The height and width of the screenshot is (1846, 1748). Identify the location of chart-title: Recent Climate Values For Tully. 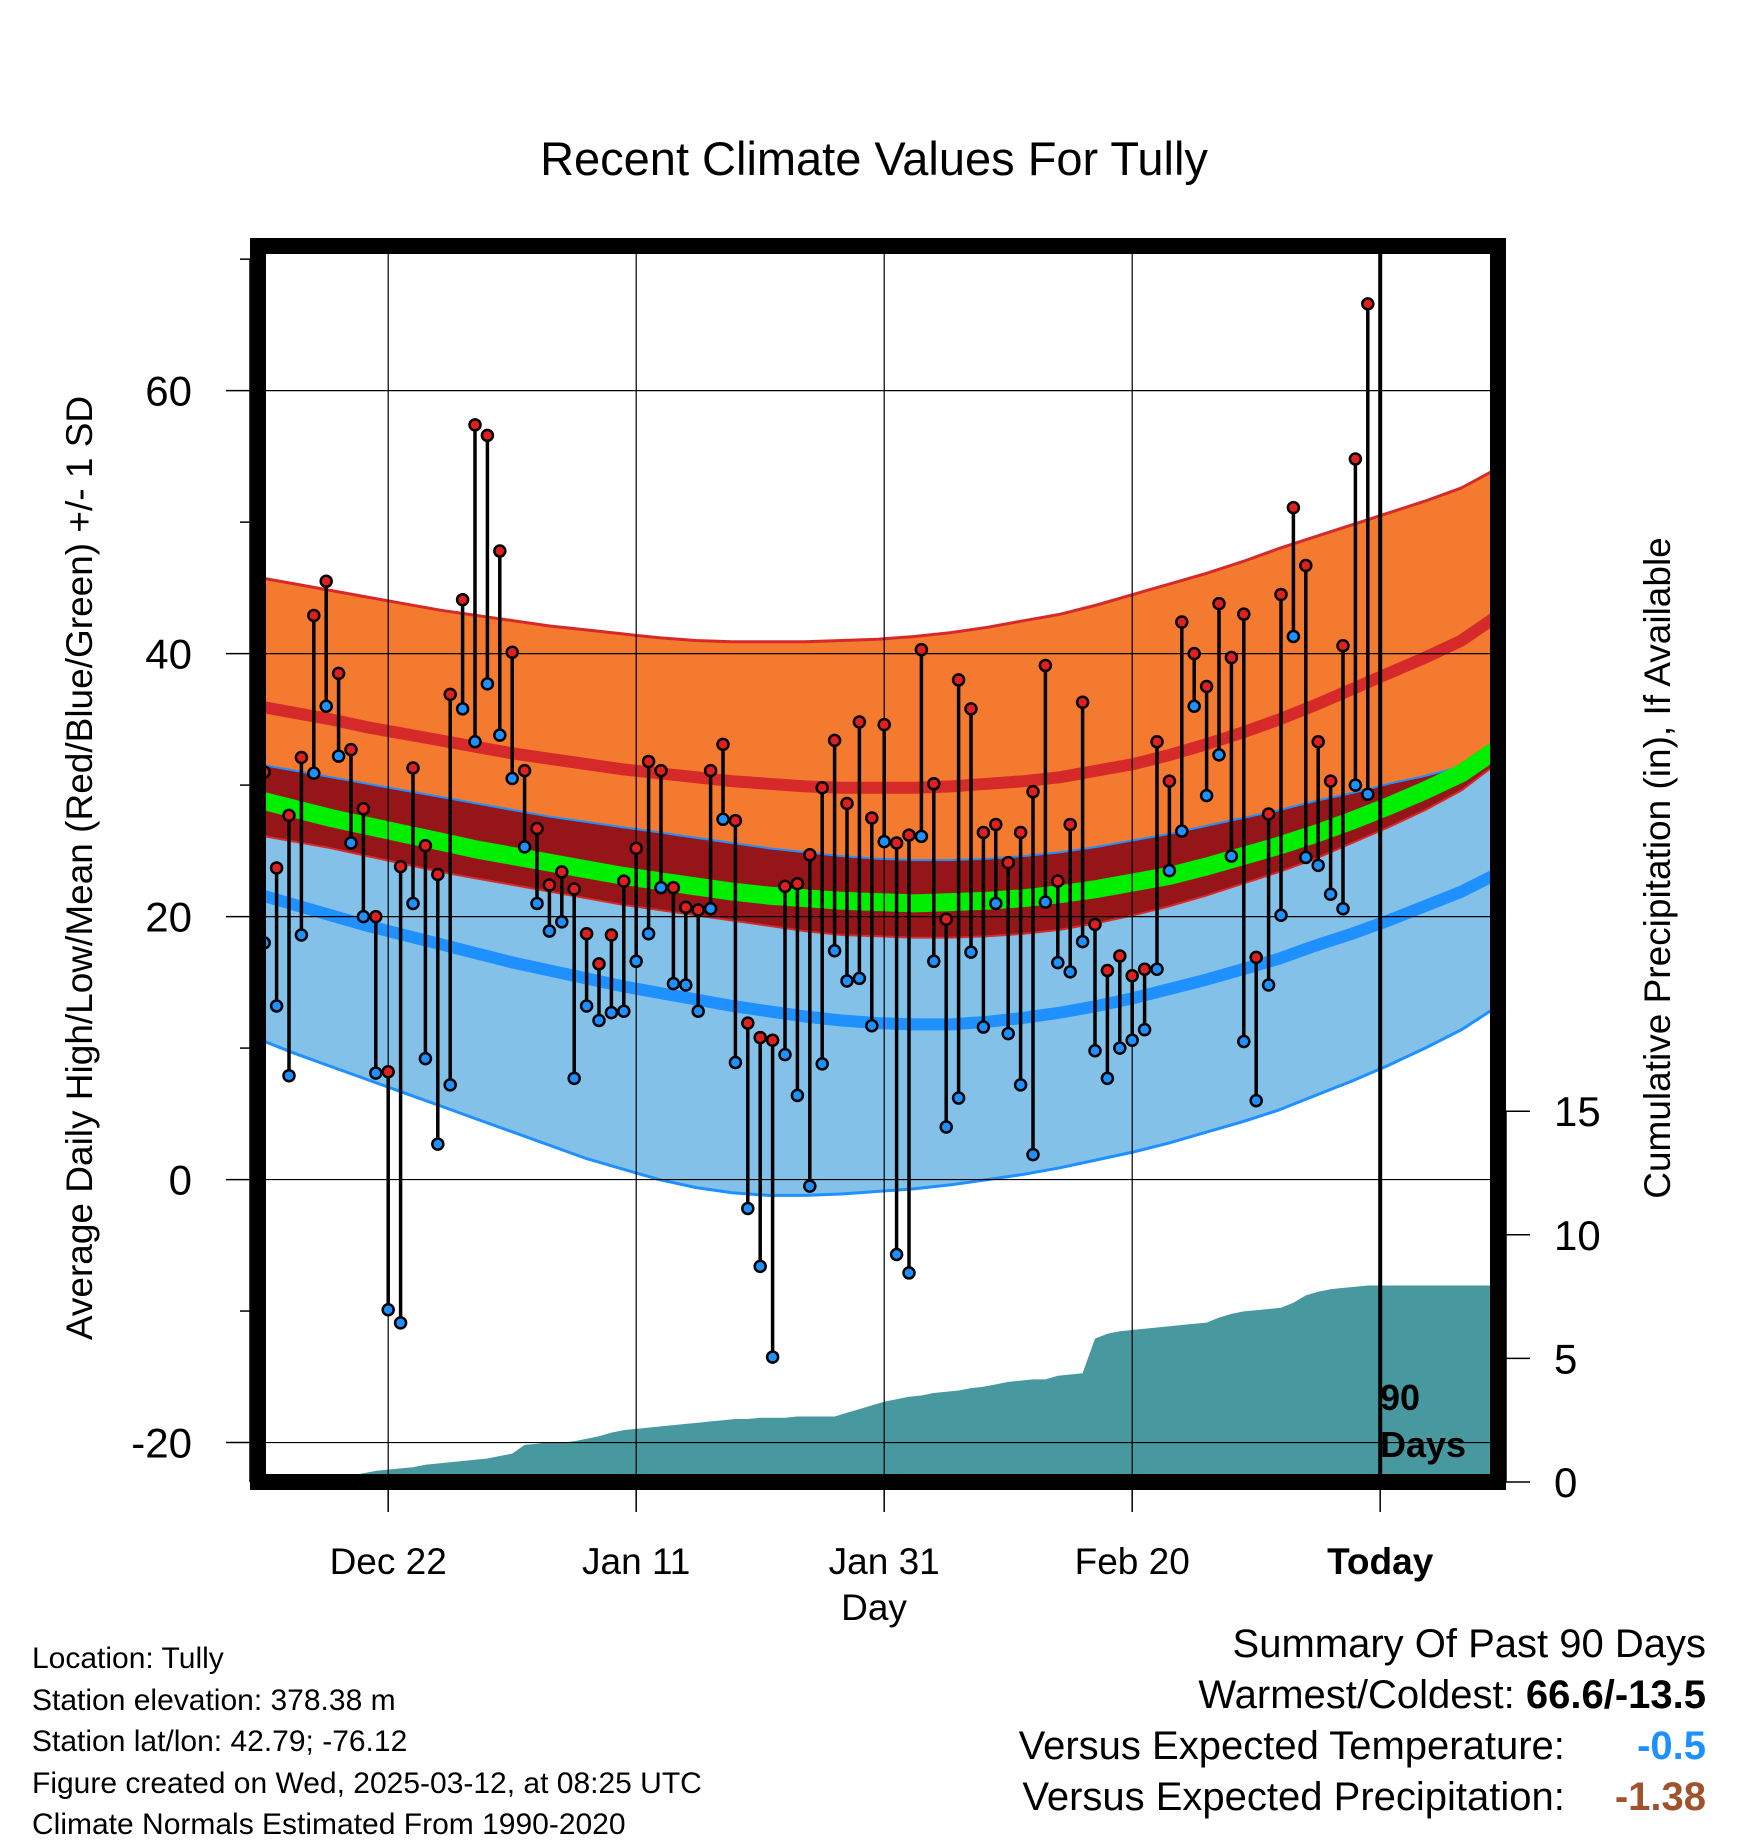
(874, 158).